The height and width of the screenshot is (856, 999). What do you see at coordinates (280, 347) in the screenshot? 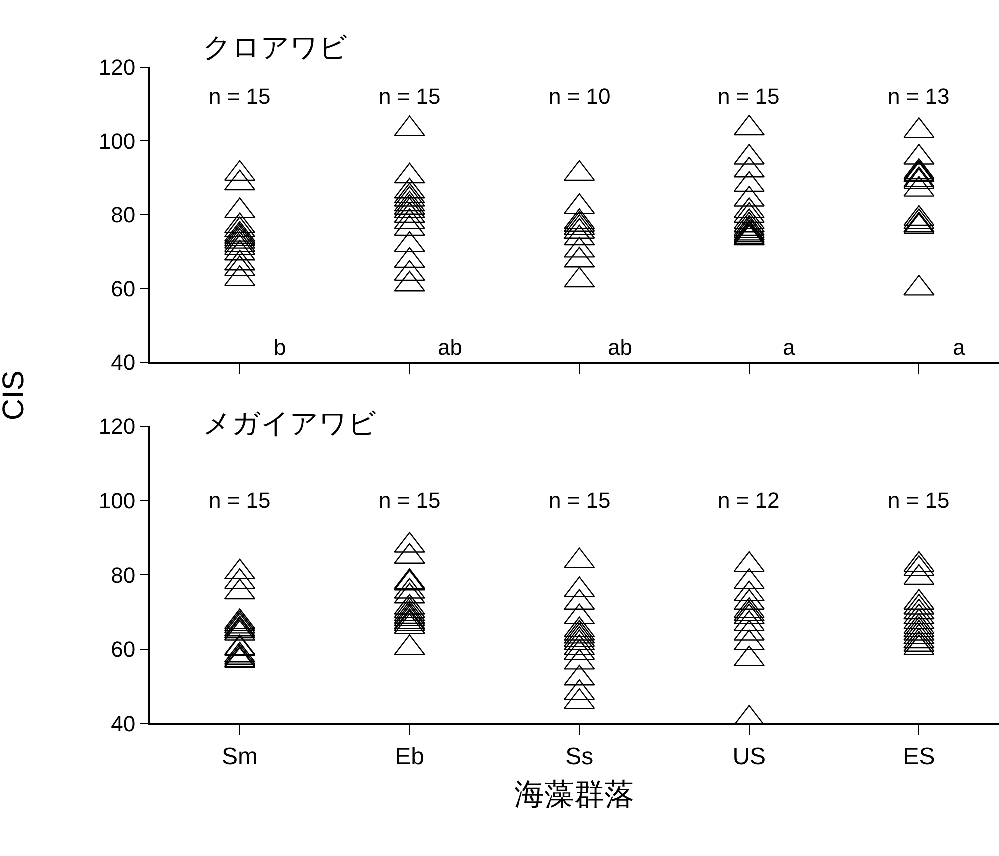
I see `annotation: b` at bounding box center [280, 347].